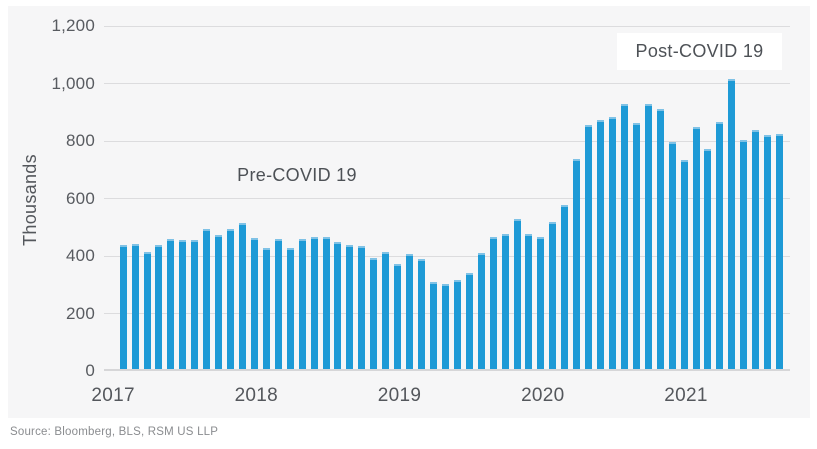 This screenshot has width=817, height=449. What do you see at coordinates (447, 370) in the screenshot?
I see `x-axis-baseline` at bounding box center [447, 370].